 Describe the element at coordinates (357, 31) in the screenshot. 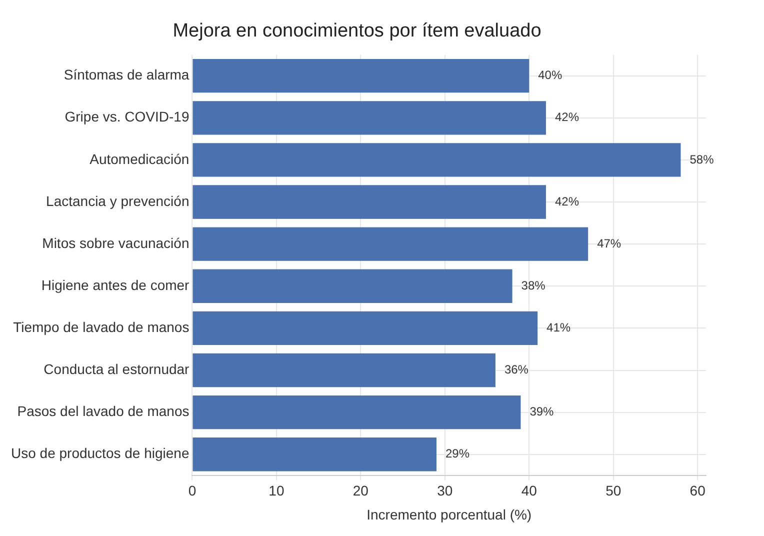

I see `chart-title: Mejora en conocimientos por ítem evaluado` at that location.